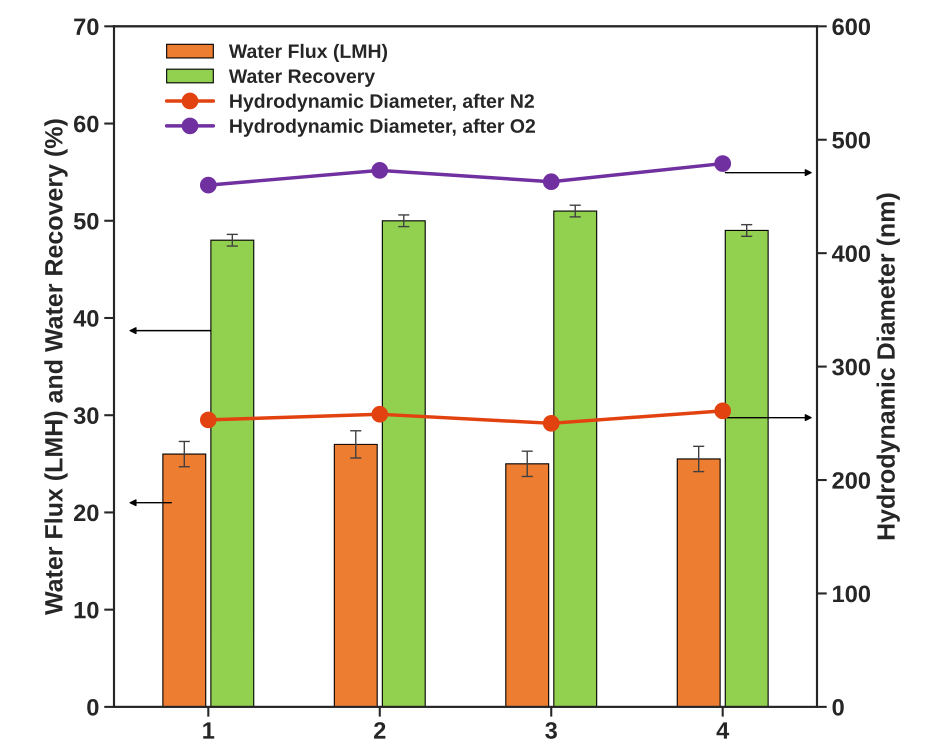  What do you see at coordinates (838, 707) in the screenshot?
I see `y2-tick-label: 0` at bounding box center [838, 707].